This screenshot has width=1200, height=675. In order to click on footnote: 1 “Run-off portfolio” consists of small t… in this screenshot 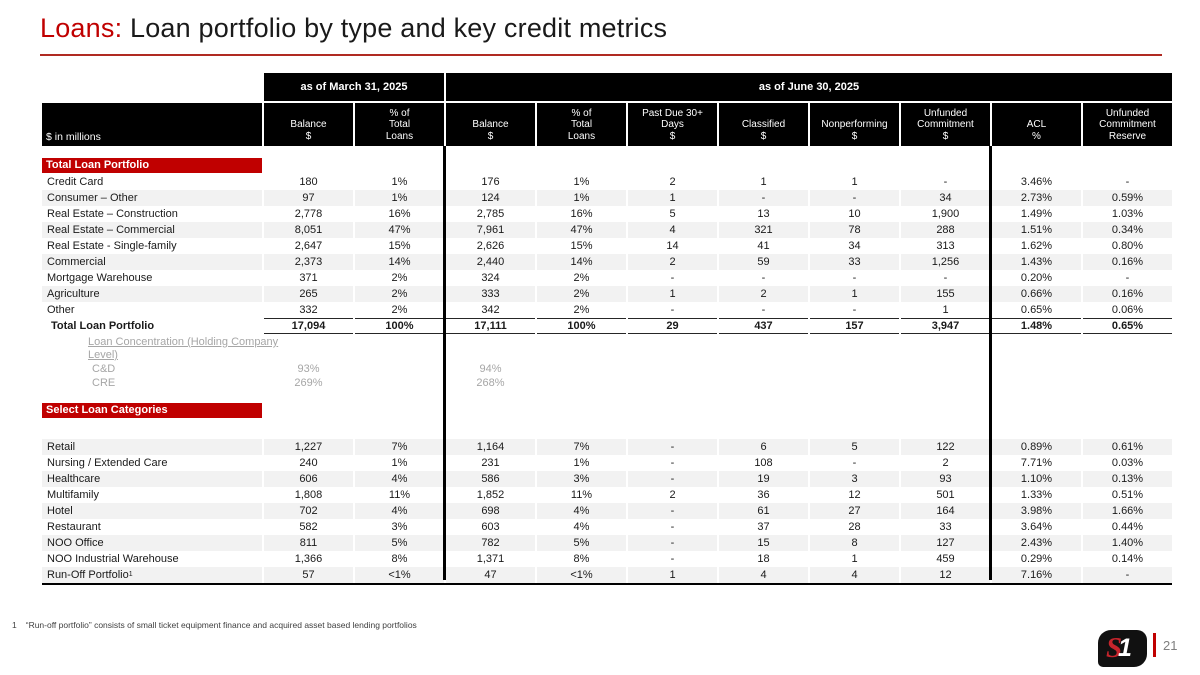, I will do `click(214, 625)`.